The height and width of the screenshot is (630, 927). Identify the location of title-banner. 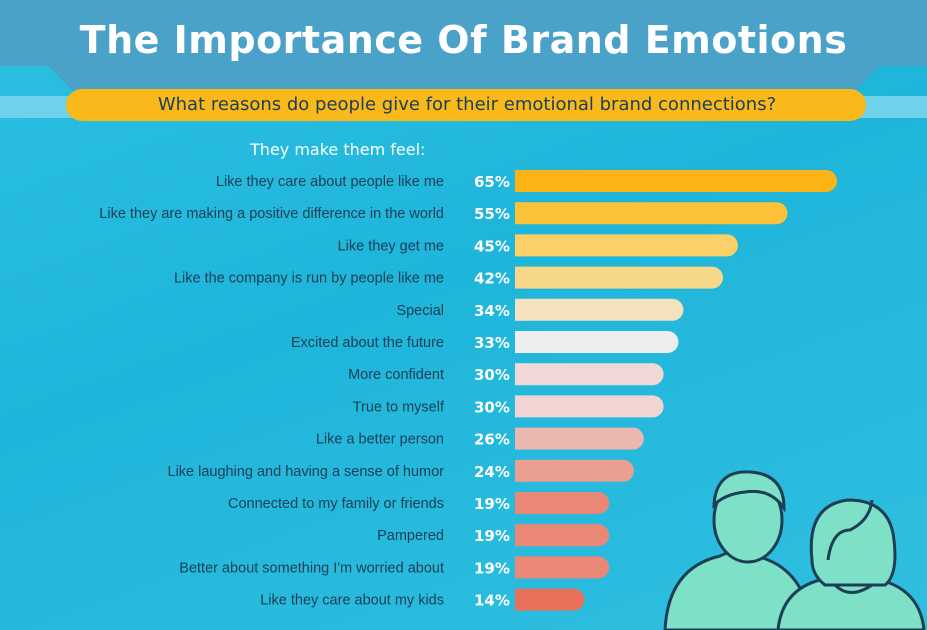
(463, 45).